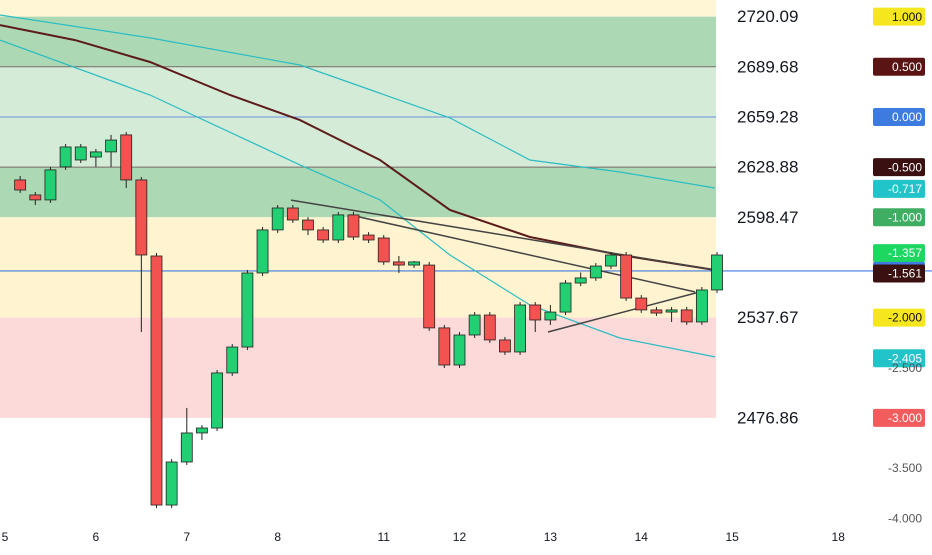 Image resolution: width=932 pixels, height=555 pixels. What do you see at coordinates (905, 518) in the screenshot?
I see `ratio-label: -4.000` at bounding box center [905, 518].